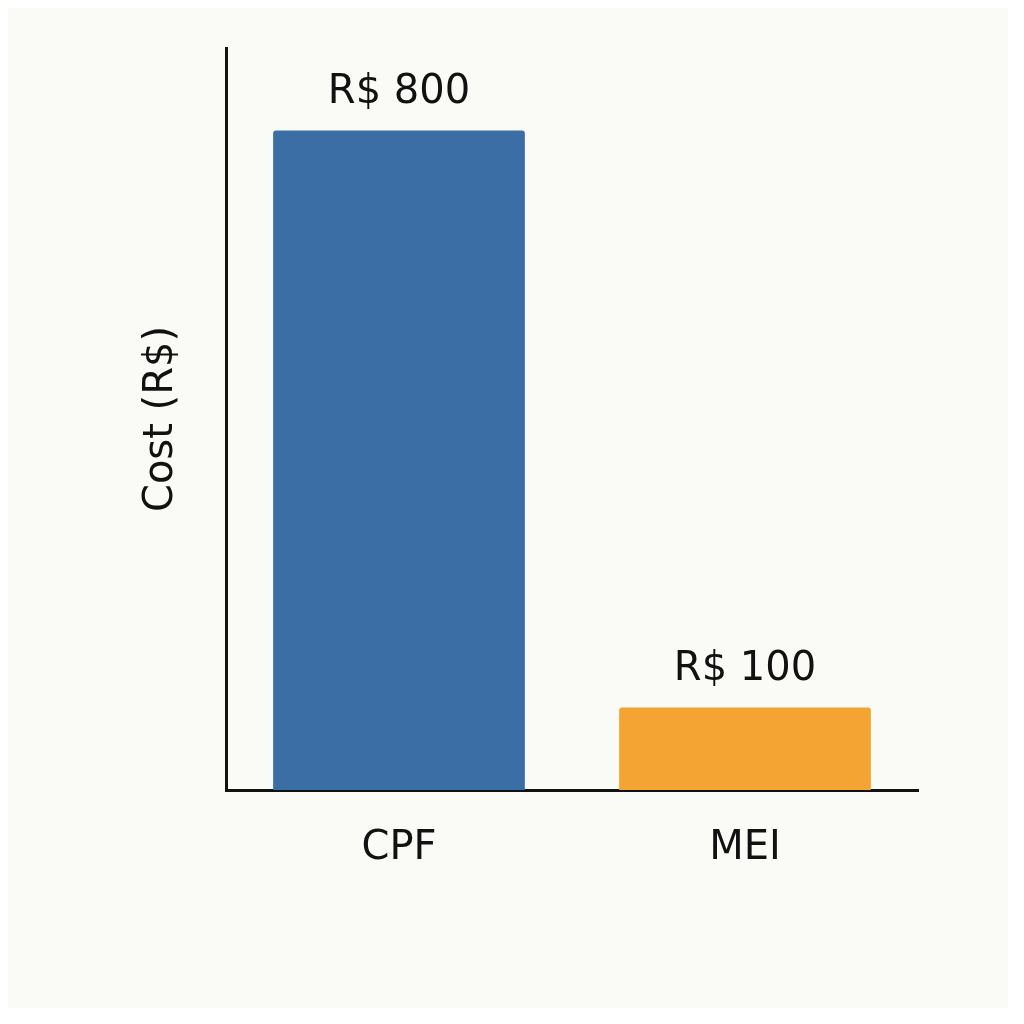 This screenshot has height=1024, width=1024. Describe the element at coordinates (158, 419) in the screenshot. I see `y-axis-title: Cost (R$)` at that location.